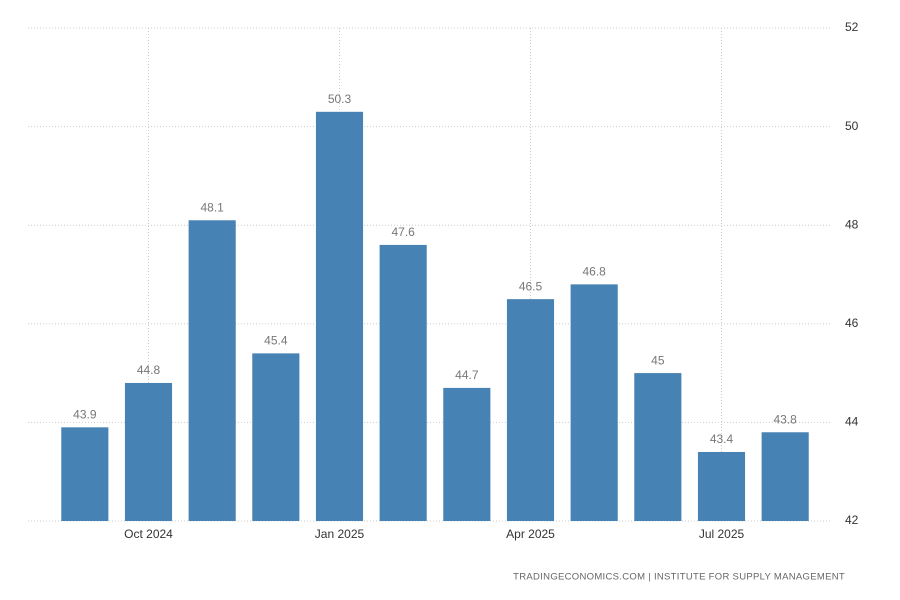 The image size is (900, 600). Describe the element at coordinates (852, 323) in the screenshot. I see `y-tick-label: 46` at that location.